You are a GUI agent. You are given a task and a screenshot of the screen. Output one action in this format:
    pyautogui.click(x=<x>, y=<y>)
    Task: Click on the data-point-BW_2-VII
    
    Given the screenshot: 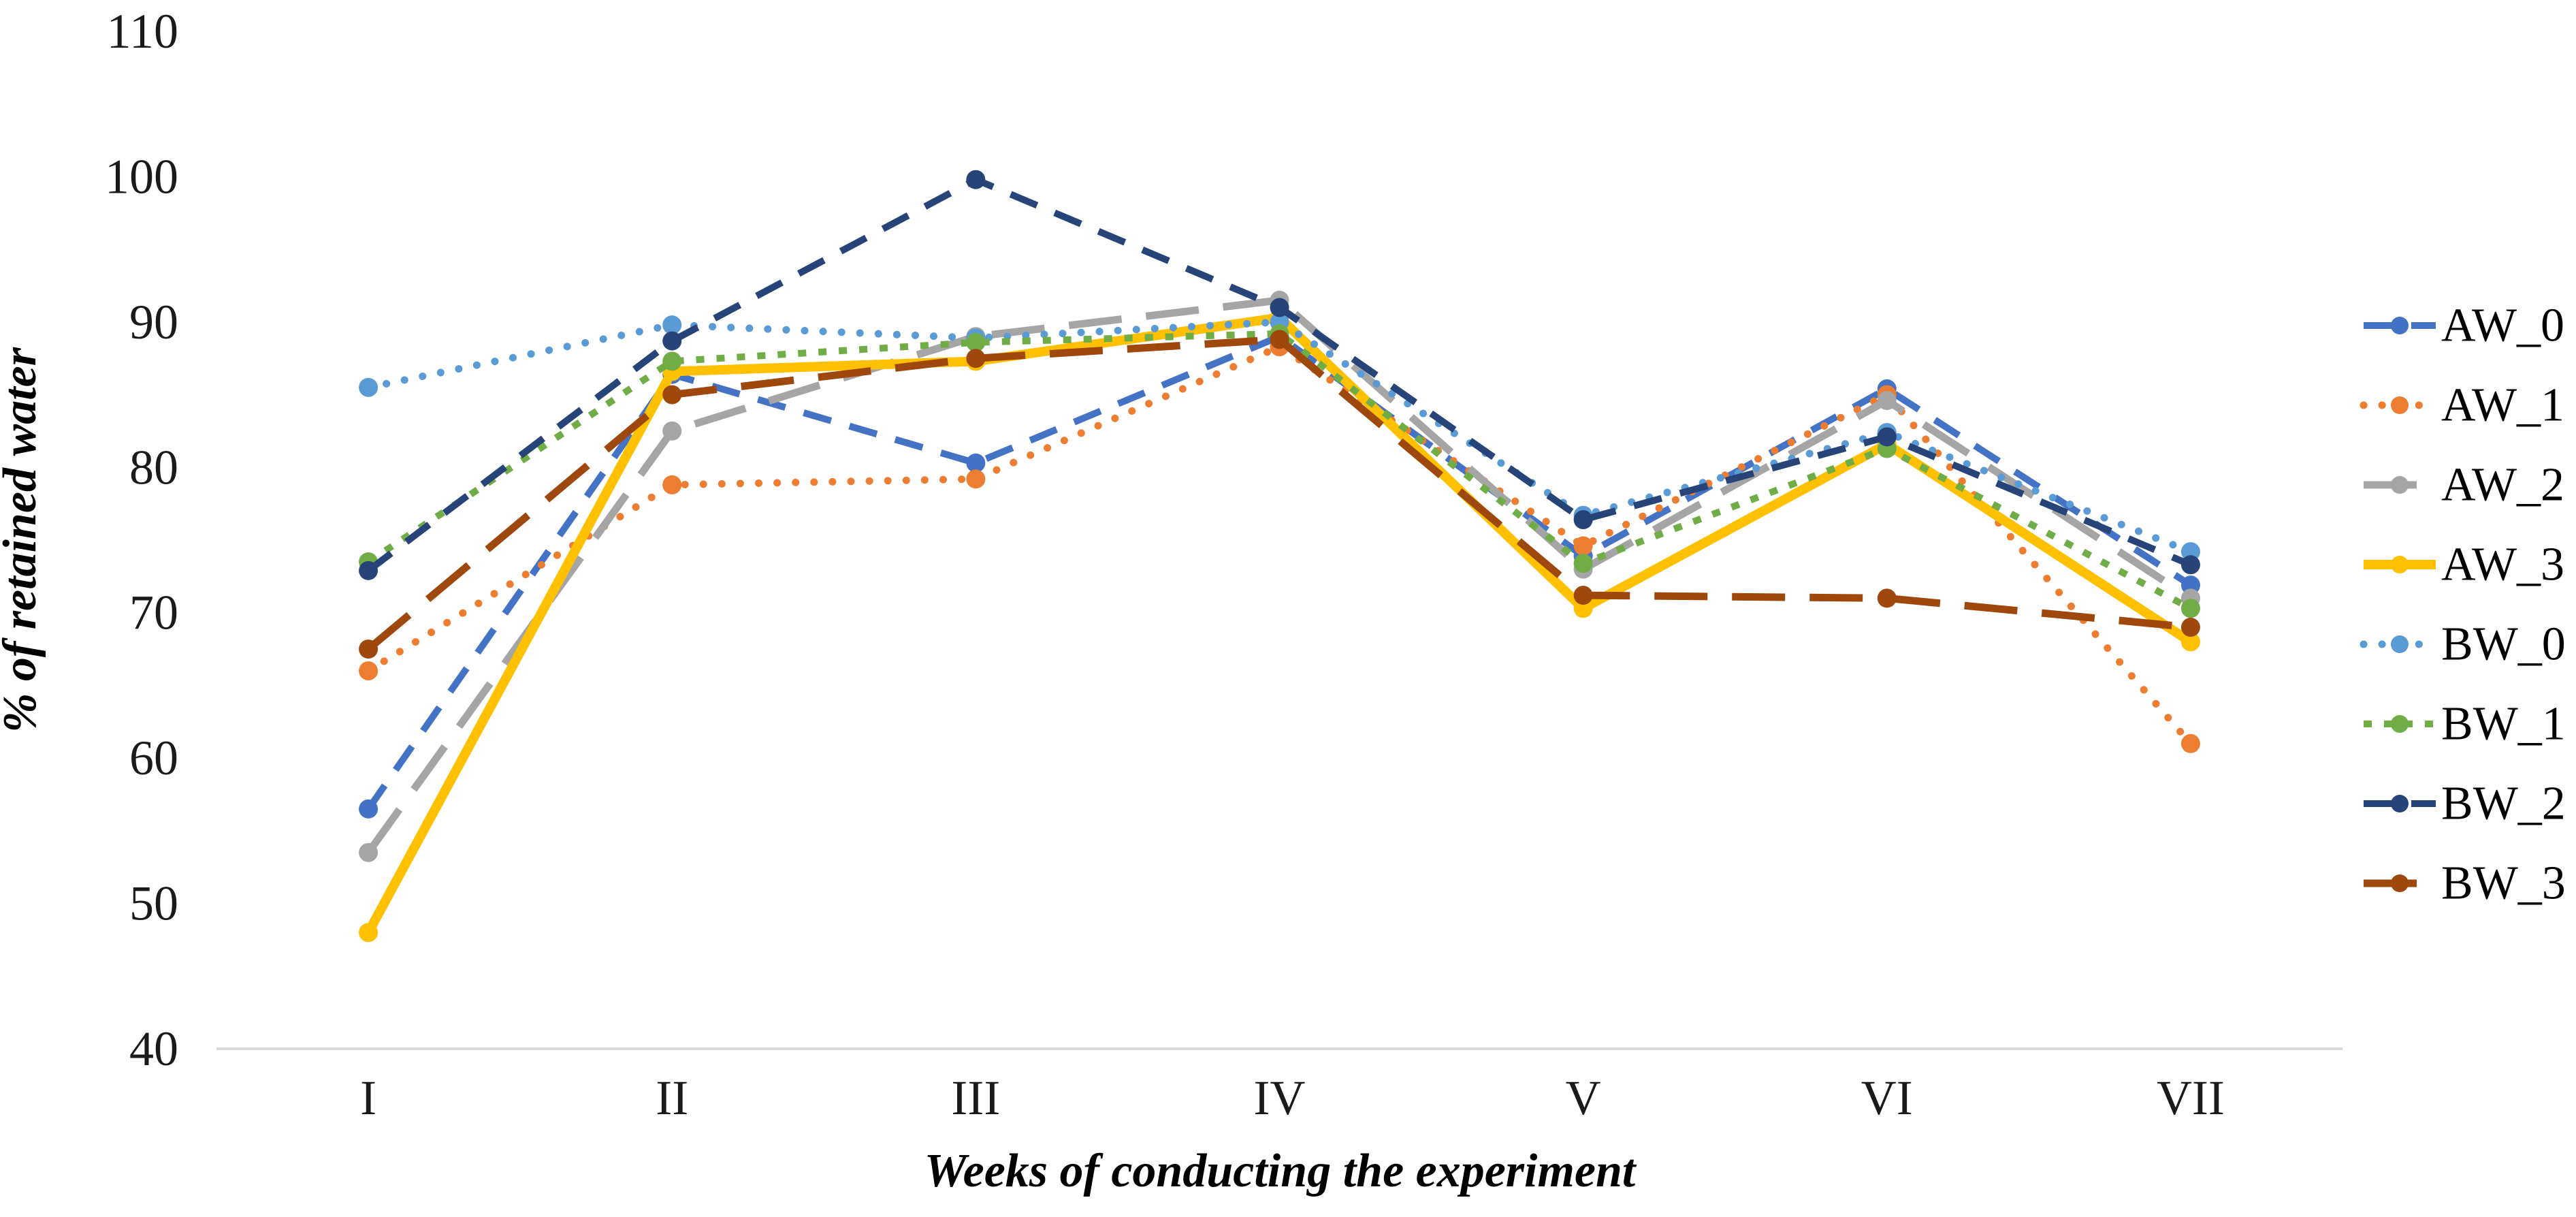 What is the action you would take?
    pyautogui.click(x=2190, y=565)
    